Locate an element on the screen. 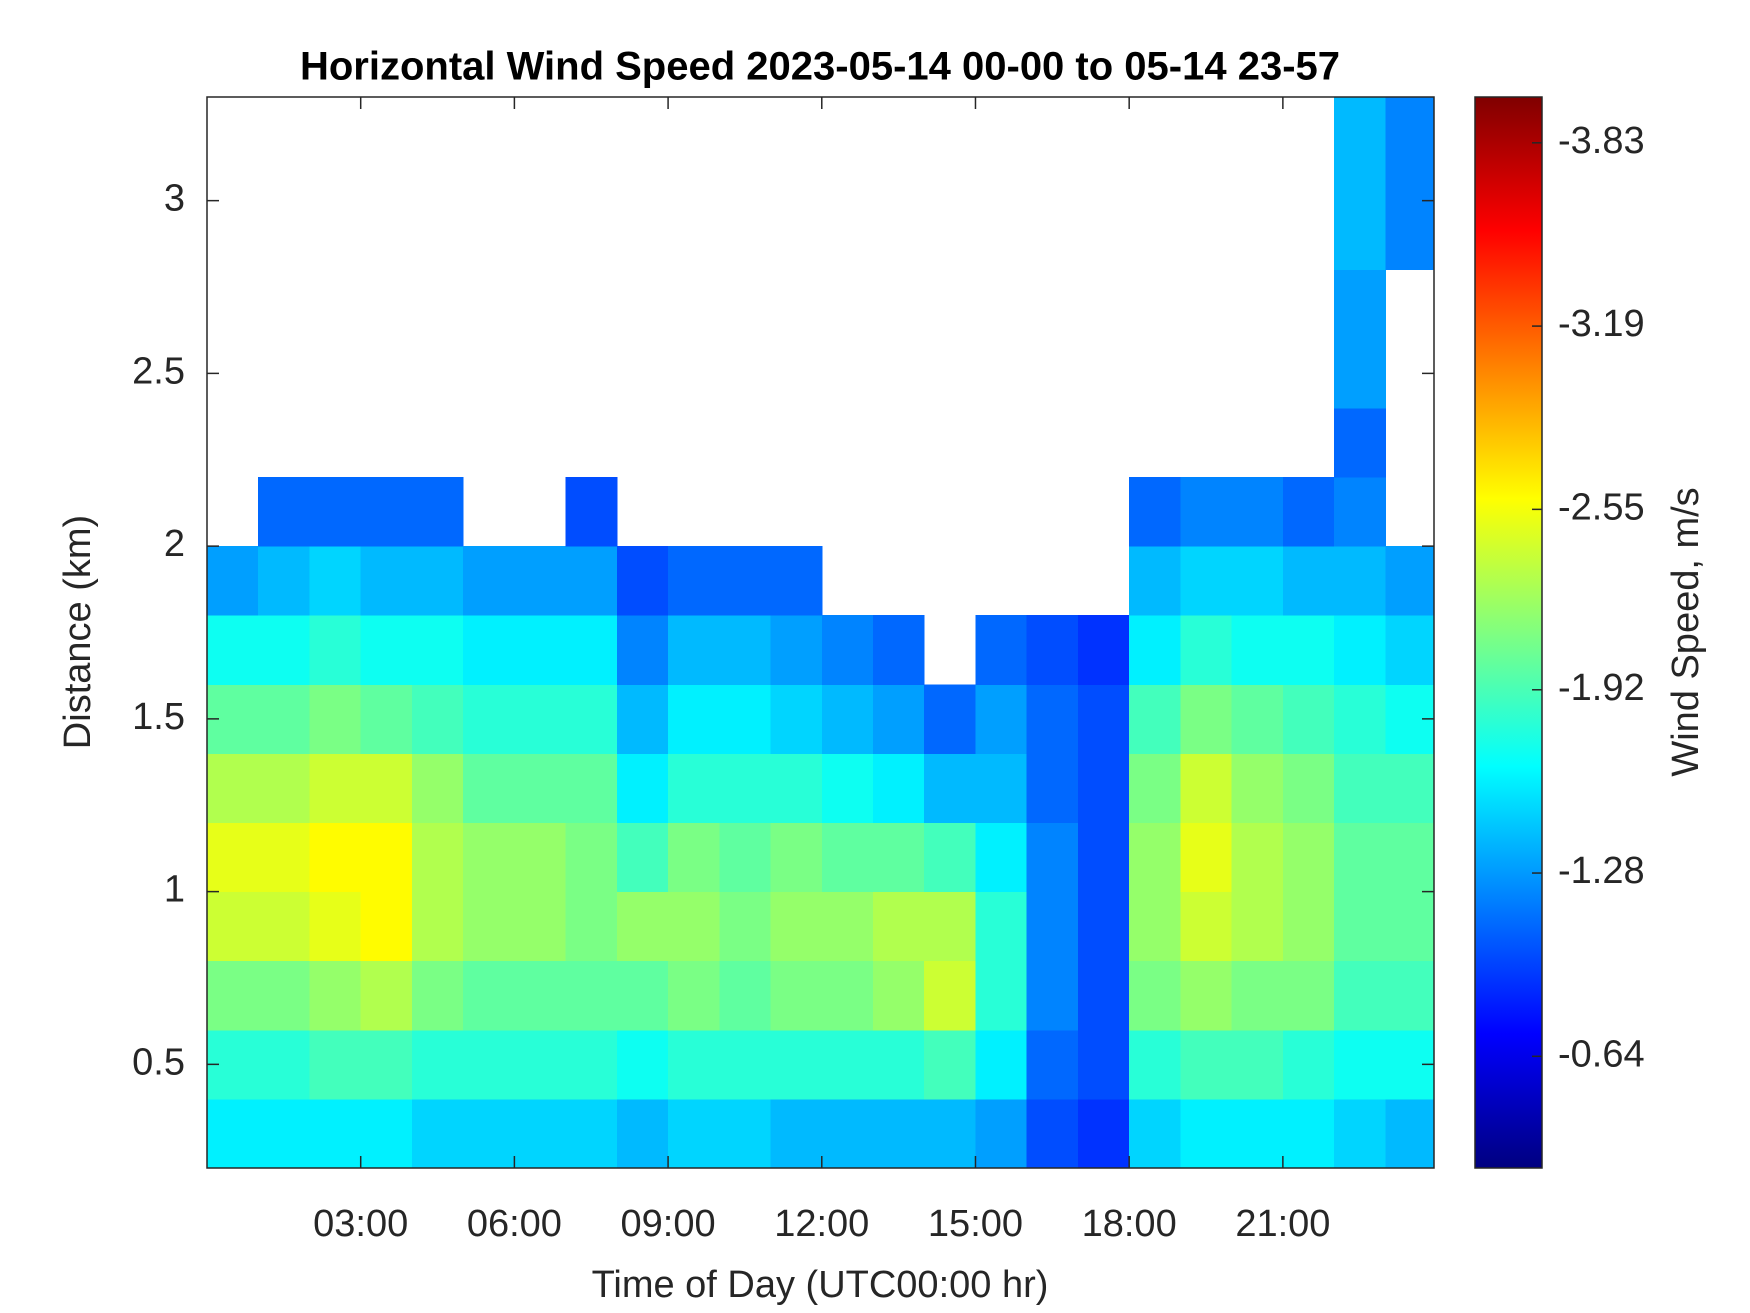 The image size is (1750, 1313). x-tick-label: 09:00 is located at coordinates (668, 1224).